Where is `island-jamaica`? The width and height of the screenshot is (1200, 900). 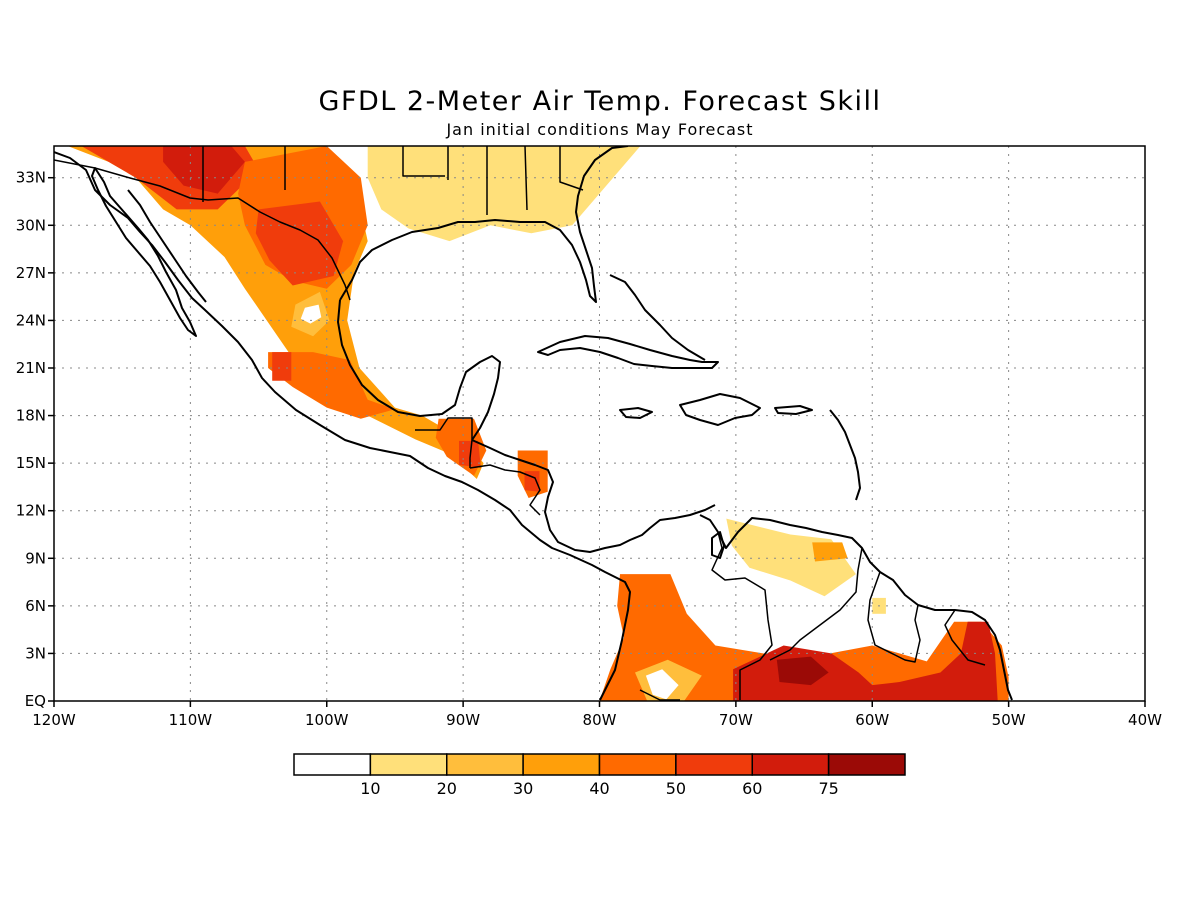
island-jamaica is located at coordinates (636, 413).